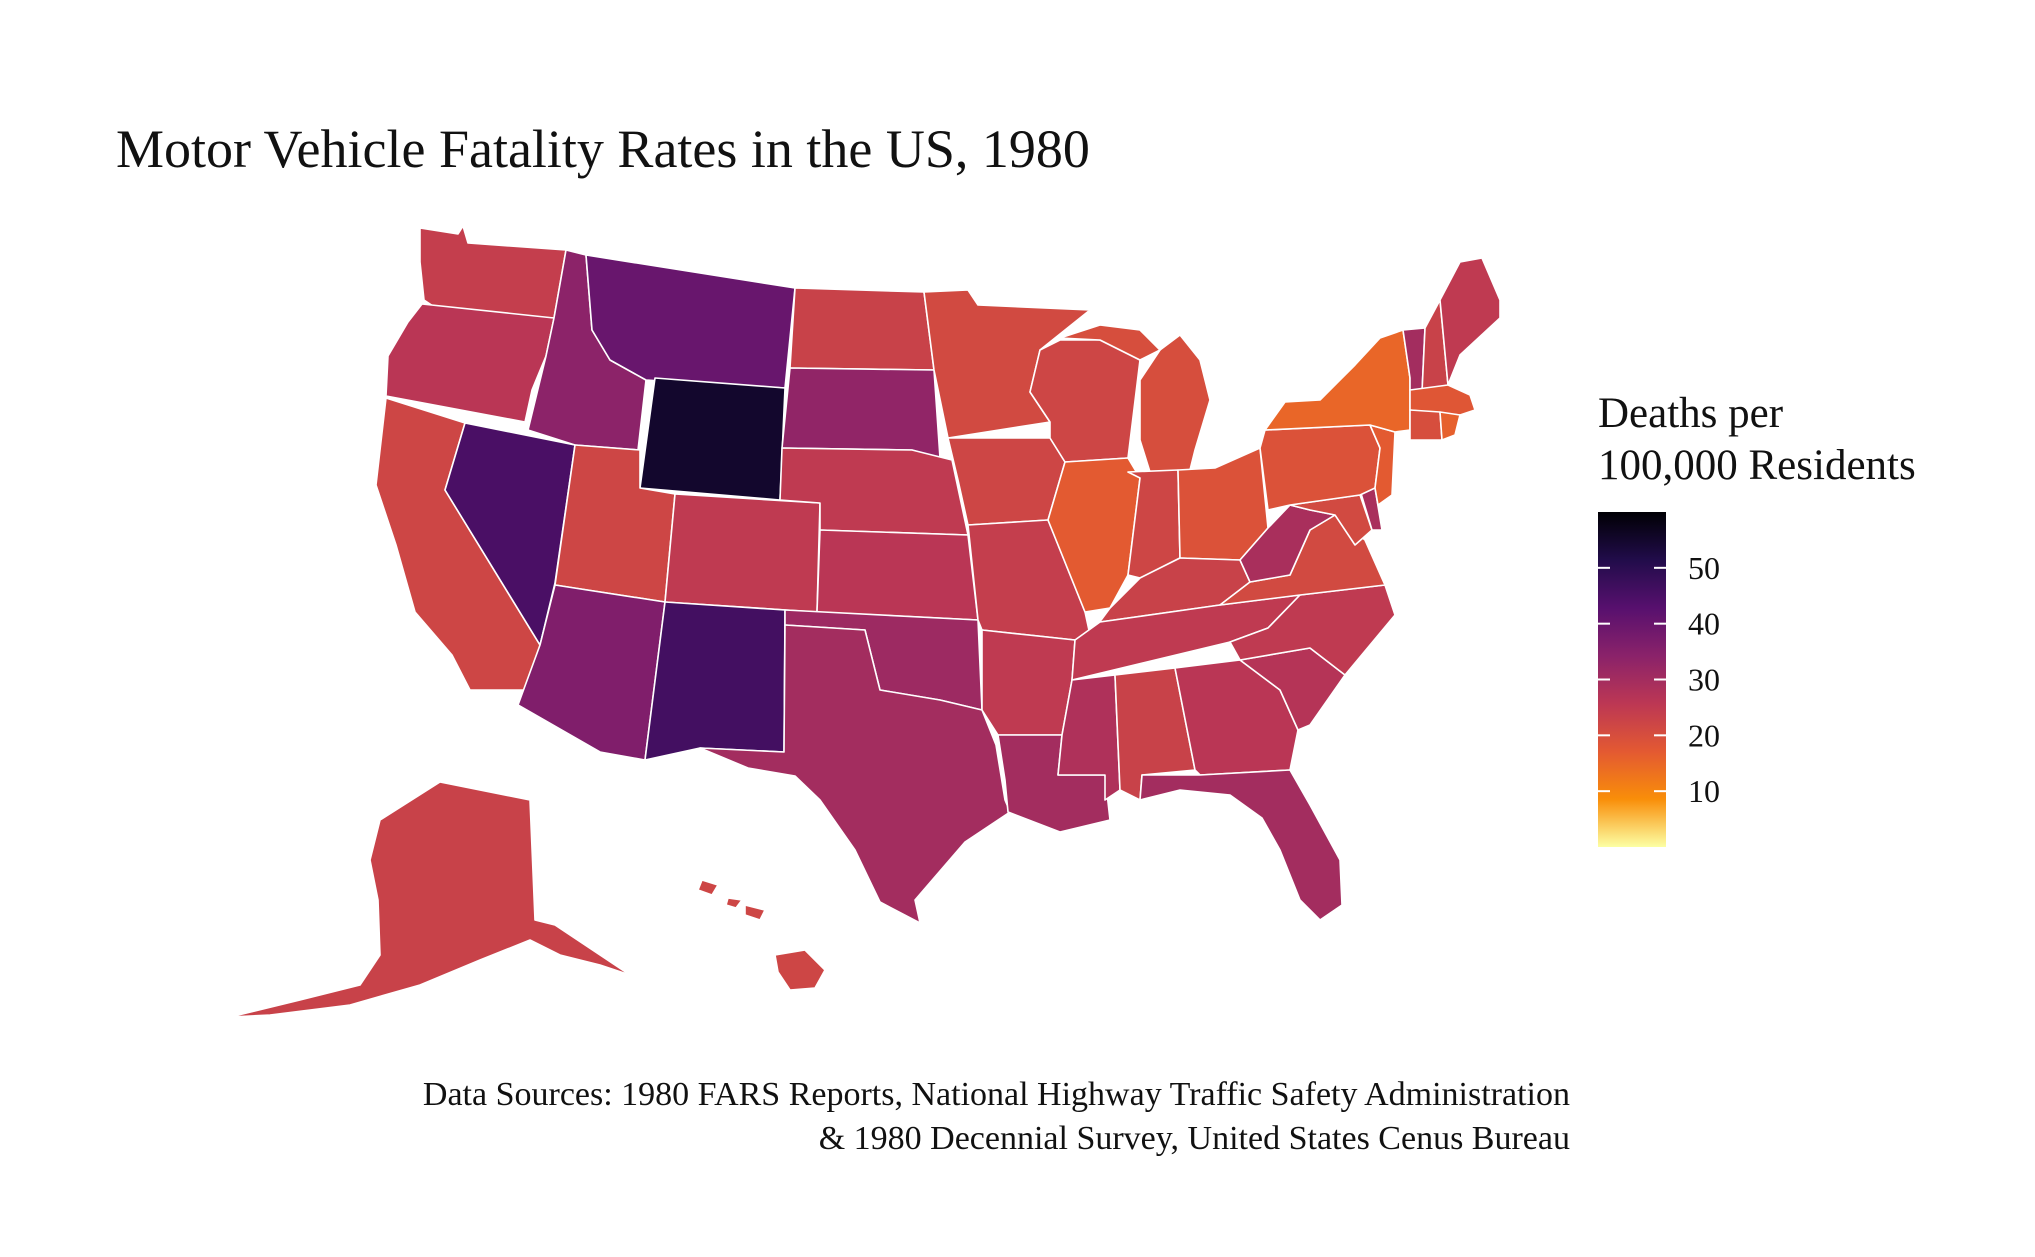 Image resolution: width=2035 pixels, height=1257 pixels. What do you see at coordinates (1704, 791) in the screenshot?
I see `legend-tick-label: 10` at bounding box center [1704, 791].